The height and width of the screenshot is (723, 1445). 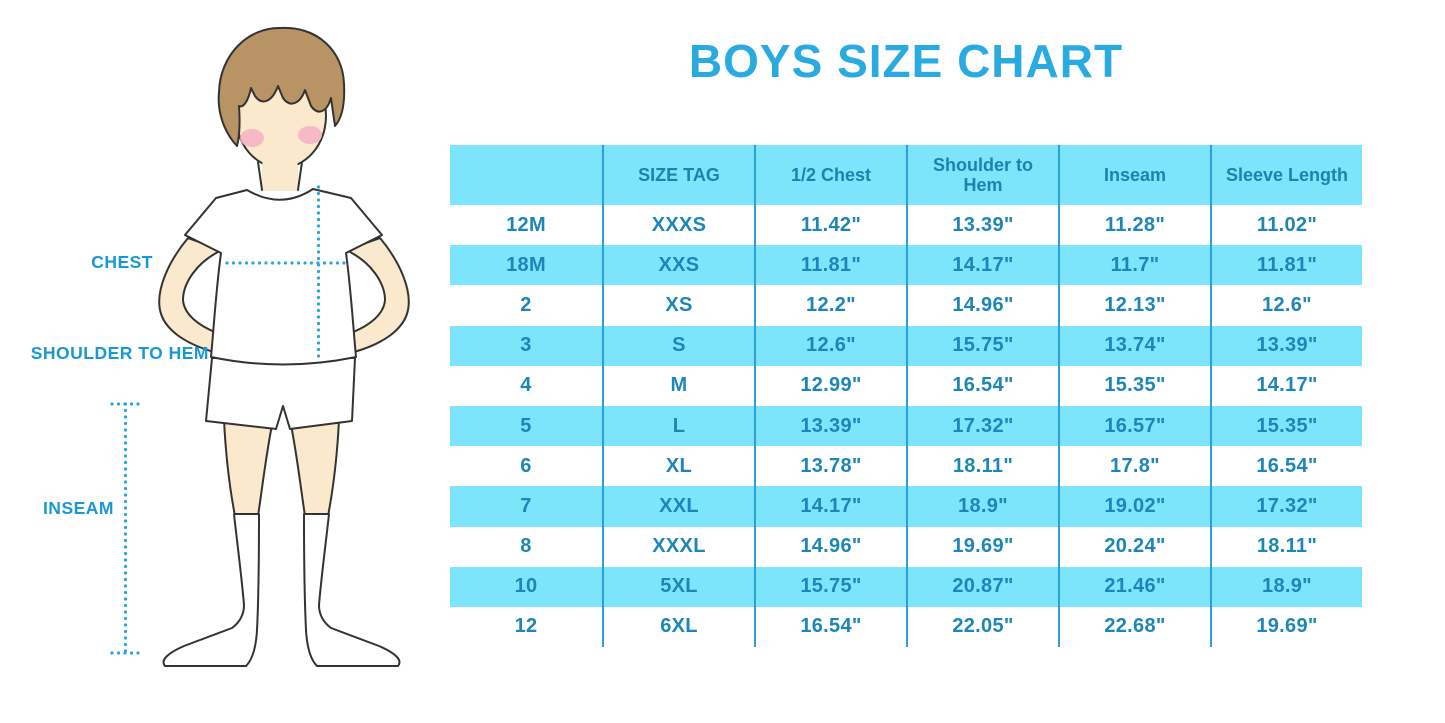 I want to click on measurement-cell: XXXL, so click(x=678, y=546).